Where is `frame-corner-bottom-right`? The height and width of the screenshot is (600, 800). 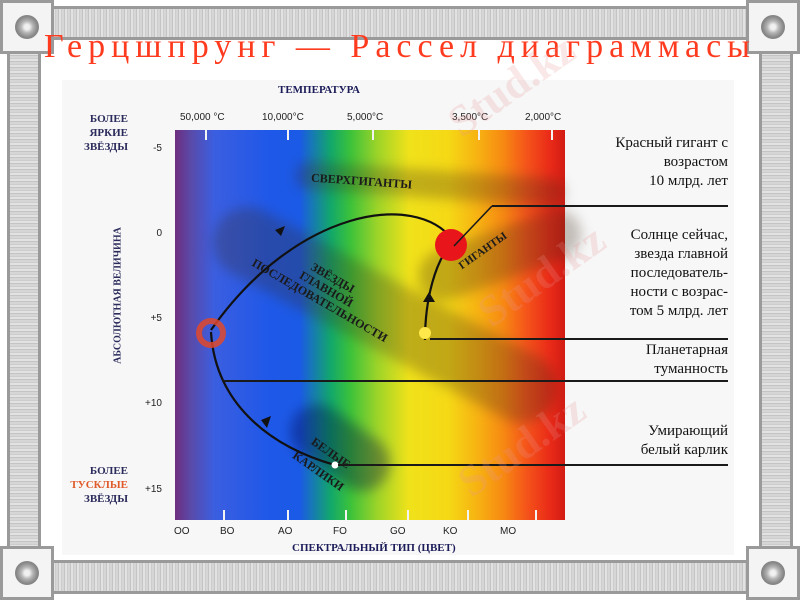
frame-corner-bottom-right is located at coordinates (773, 573).